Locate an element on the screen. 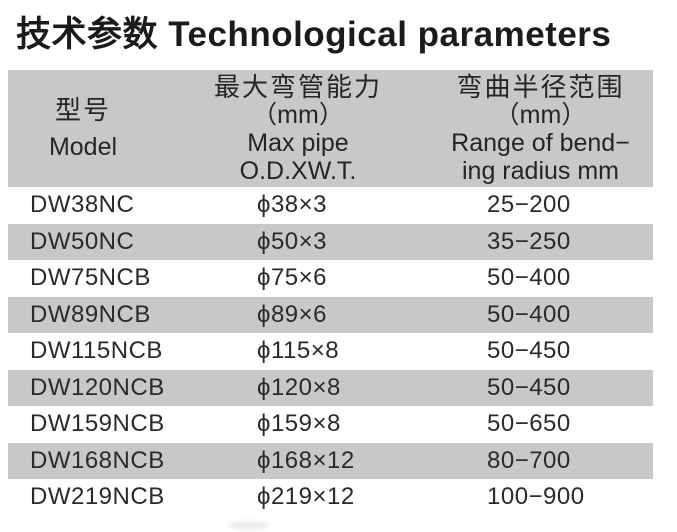  scan-smudge is located at coordinates (249, 525).